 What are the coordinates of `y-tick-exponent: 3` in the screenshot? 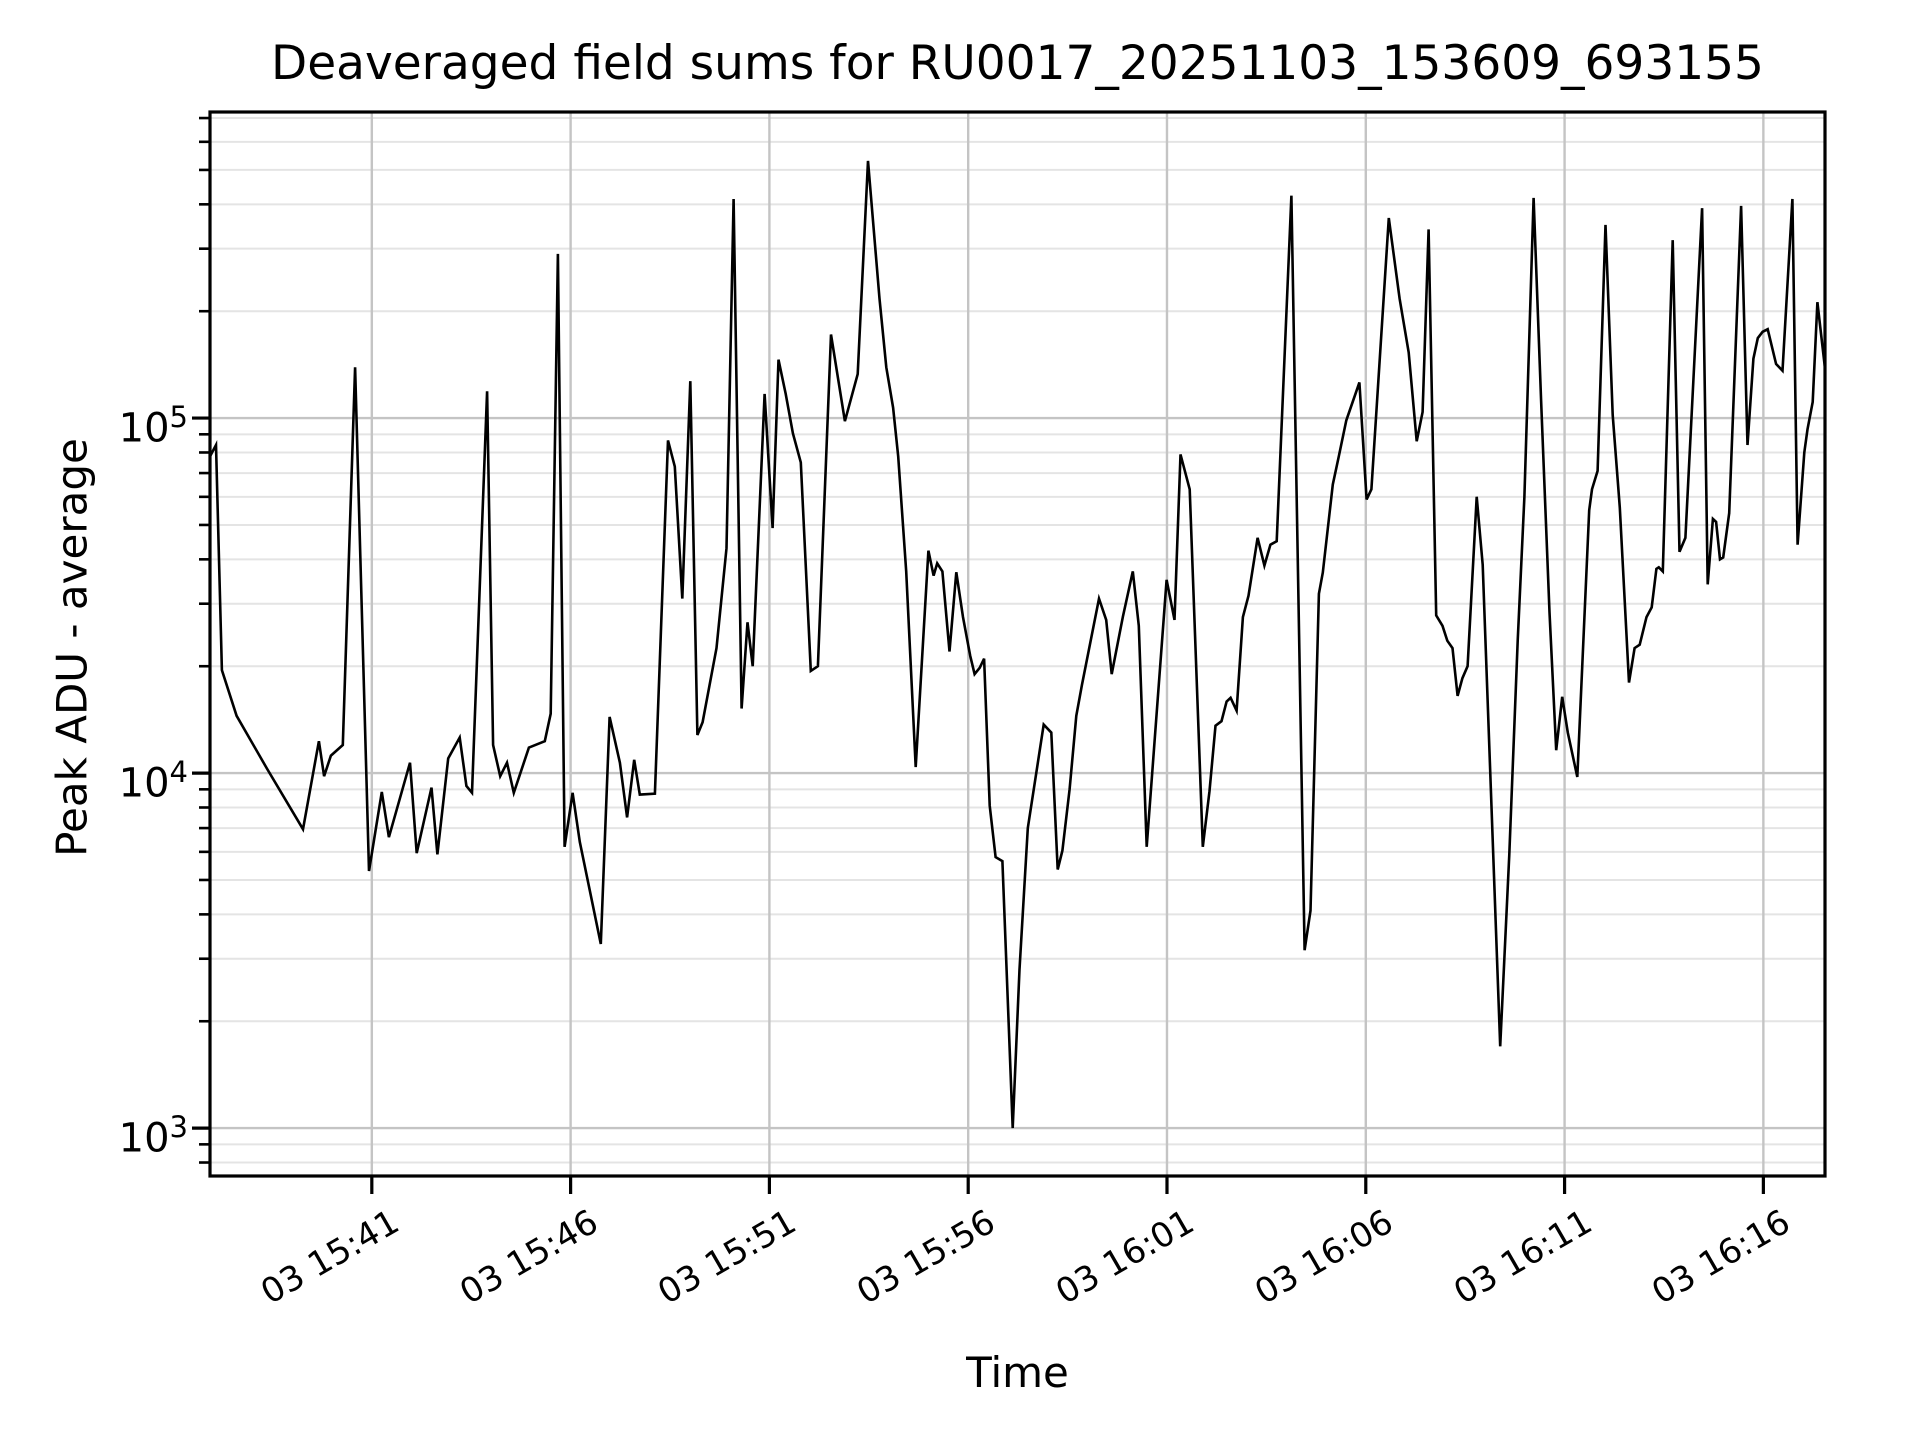 It's located at (178, 1127).